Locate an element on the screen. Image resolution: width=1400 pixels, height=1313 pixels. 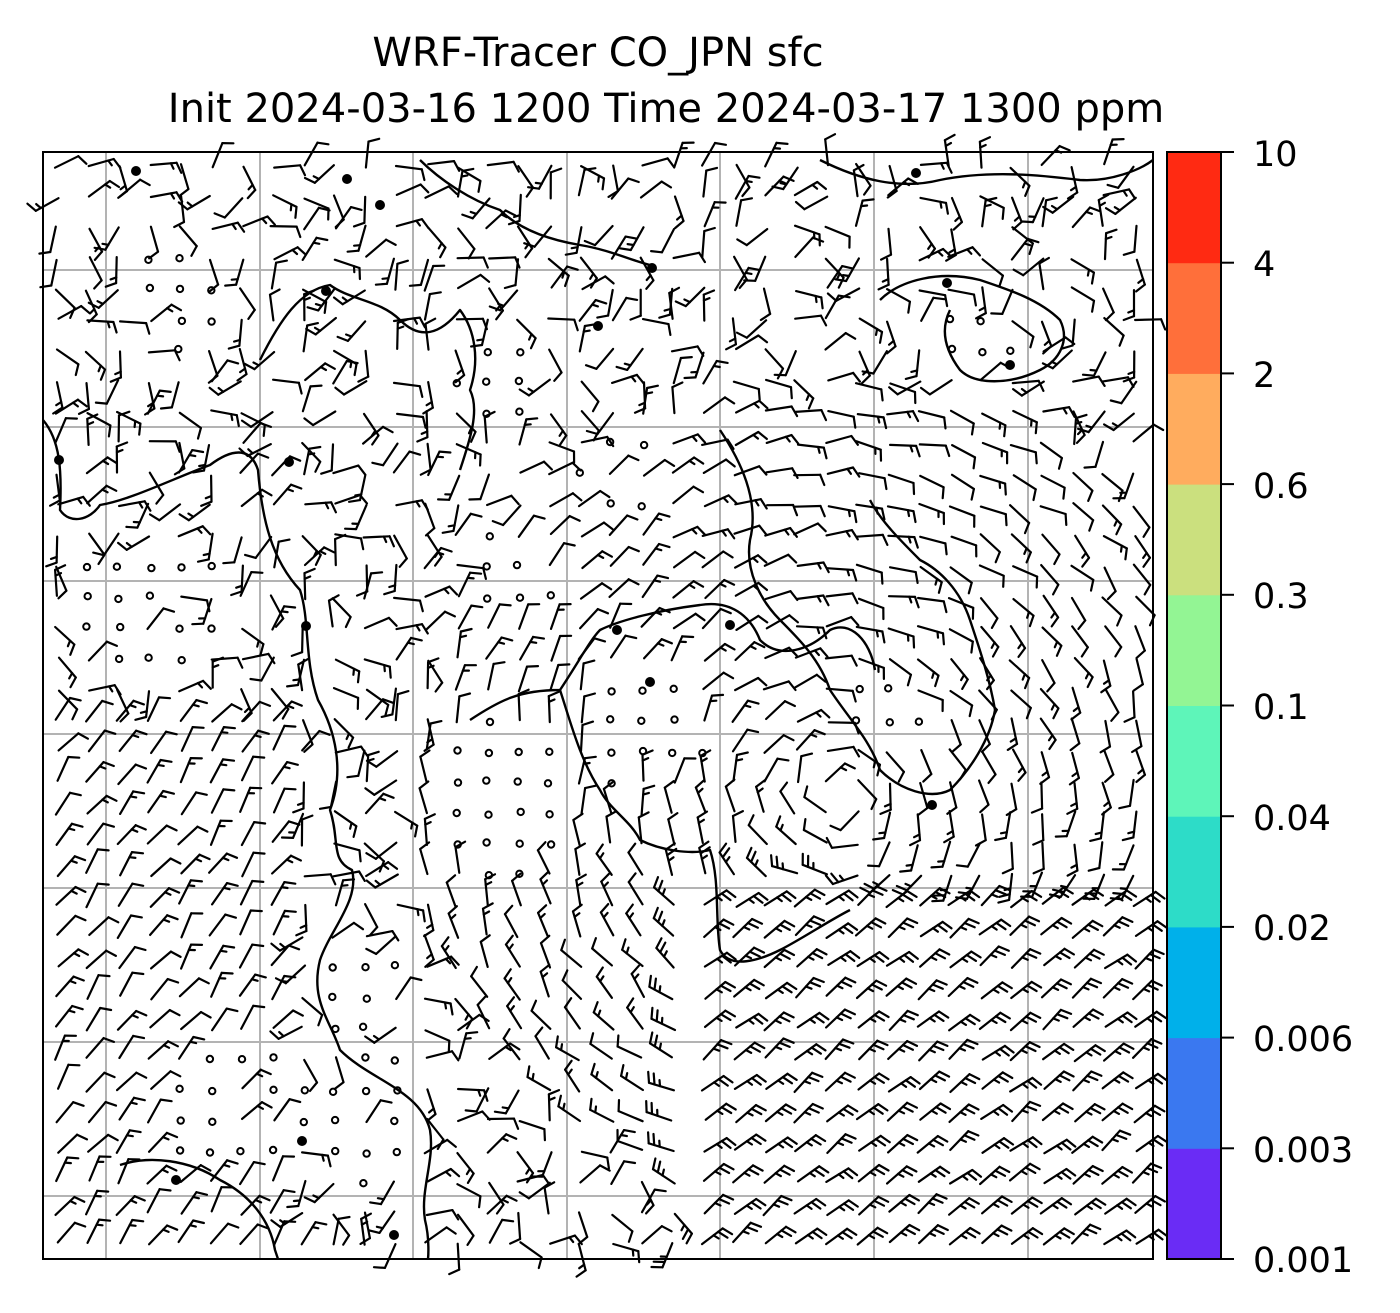
colorbar-band is located at coordinates (1194, 982).